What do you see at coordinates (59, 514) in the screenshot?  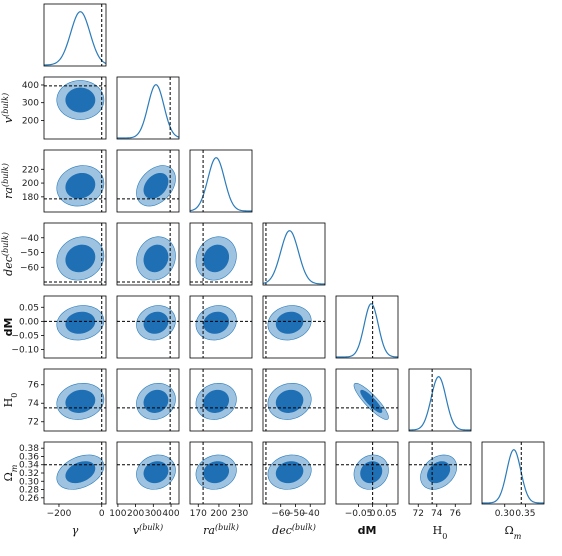 I see `x-tick-label: −200` at bounding box center [59, 514].